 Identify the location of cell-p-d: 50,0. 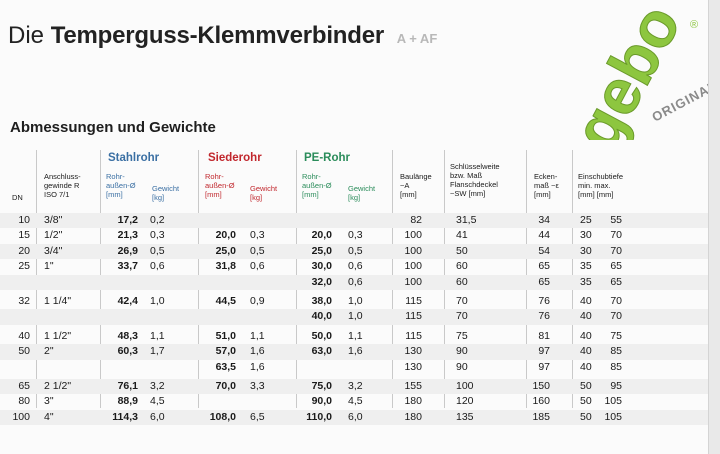
(321, 335).